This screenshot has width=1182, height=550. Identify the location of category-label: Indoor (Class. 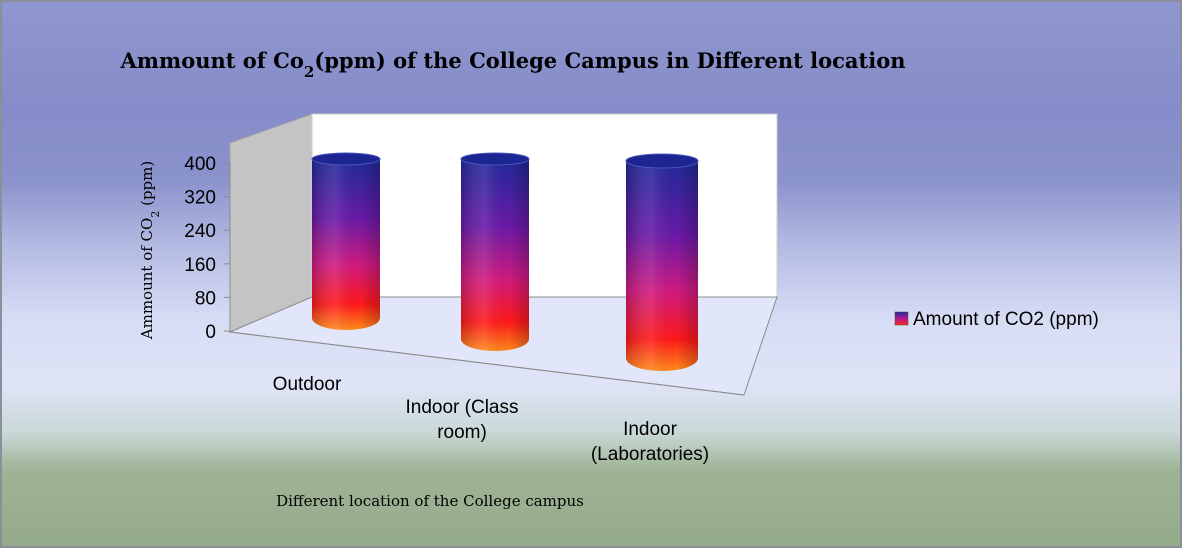
(462, 407).